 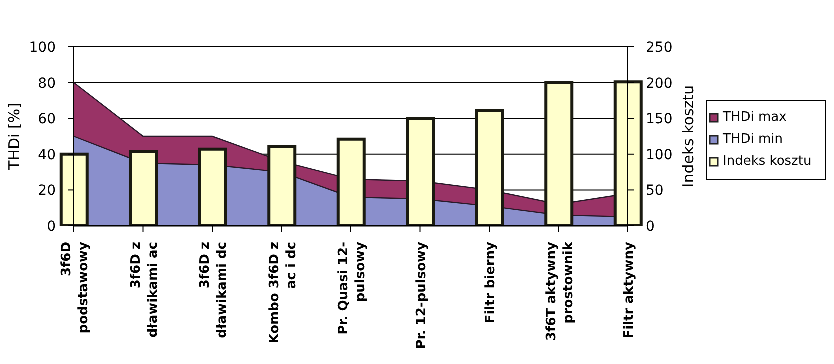 I want to click on y2-tick-label: 0, so click(x=650, y=226).